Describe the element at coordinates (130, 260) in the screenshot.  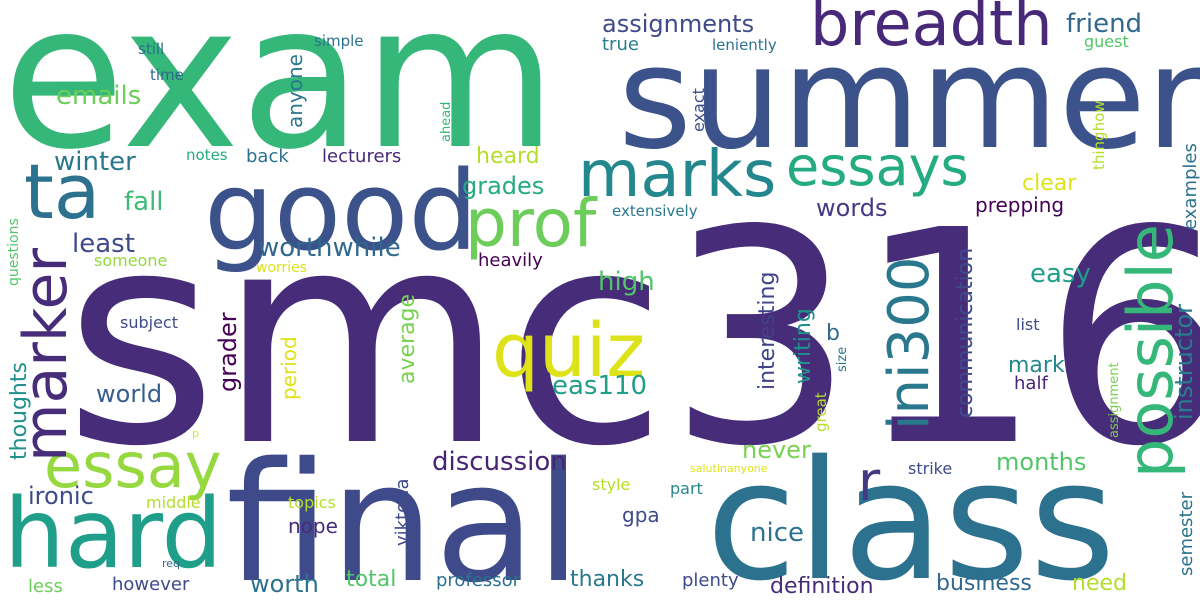
I see `word-someone: someone` at that location.